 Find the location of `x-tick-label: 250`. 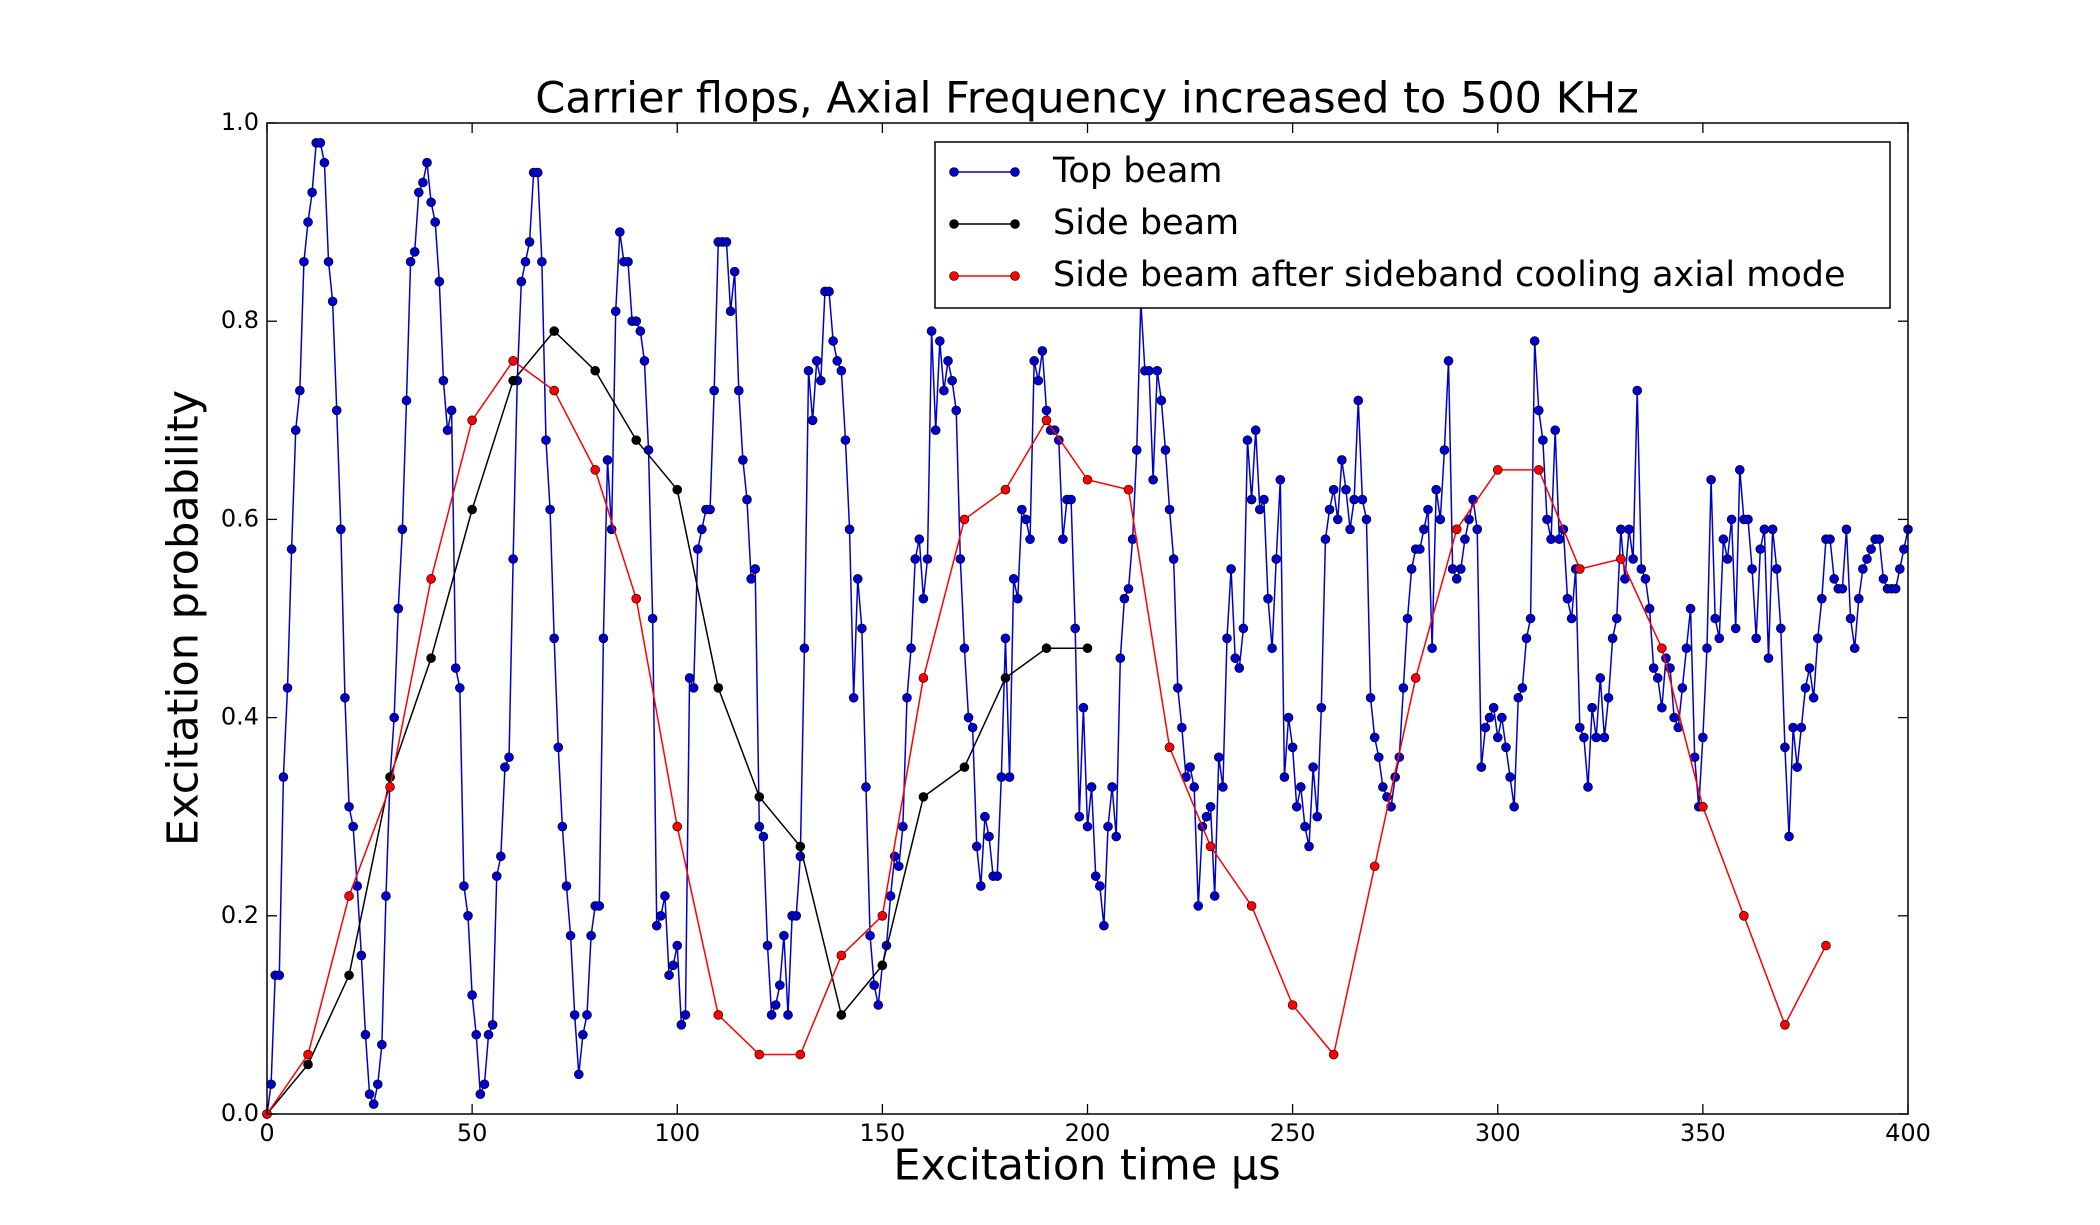

x-tick-label: 250 is located at coordinates (1293, 1133).